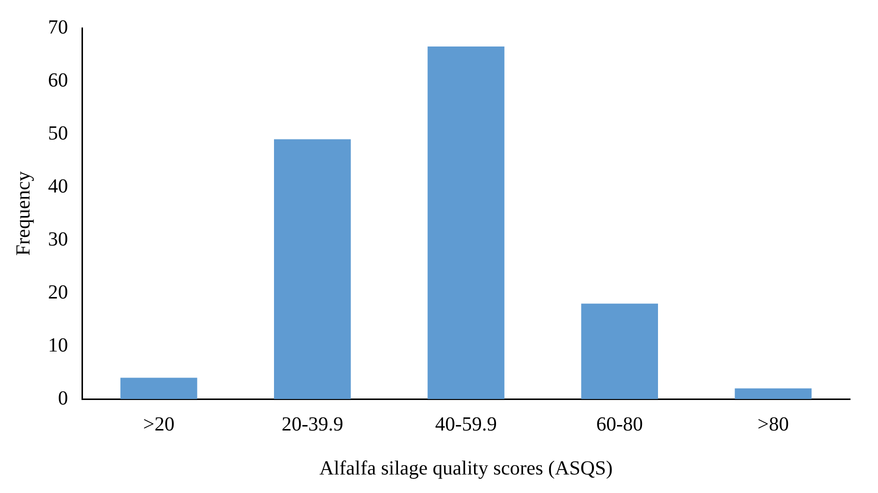 Image resolution: width=878 pixels, height=493 pixels. Describe the element at coordinates (158, 424) in the screenshot. I see `x-tick-label: >20` at that location.